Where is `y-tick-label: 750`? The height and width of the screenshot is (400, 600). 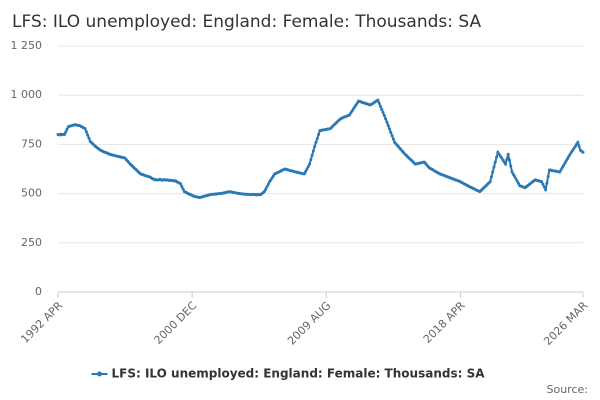
y-tick-label: 750 is located at coordinates (31, 143).